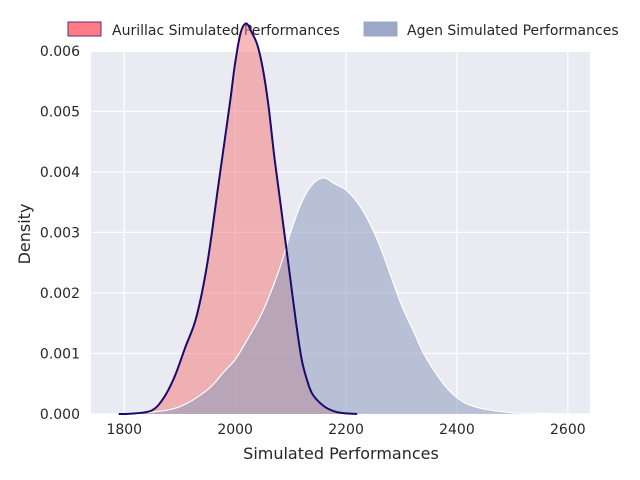  I want to click on y-tick-label: 0.003, so click(60, 233).